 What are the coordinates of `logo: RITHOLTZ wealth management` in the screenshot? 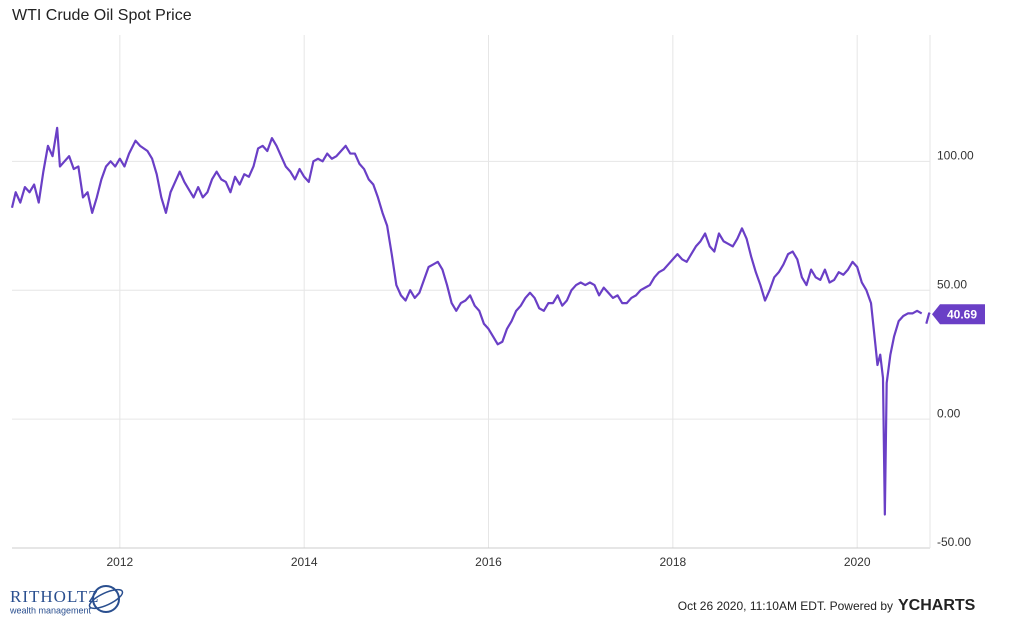 It's located at (66, 600).